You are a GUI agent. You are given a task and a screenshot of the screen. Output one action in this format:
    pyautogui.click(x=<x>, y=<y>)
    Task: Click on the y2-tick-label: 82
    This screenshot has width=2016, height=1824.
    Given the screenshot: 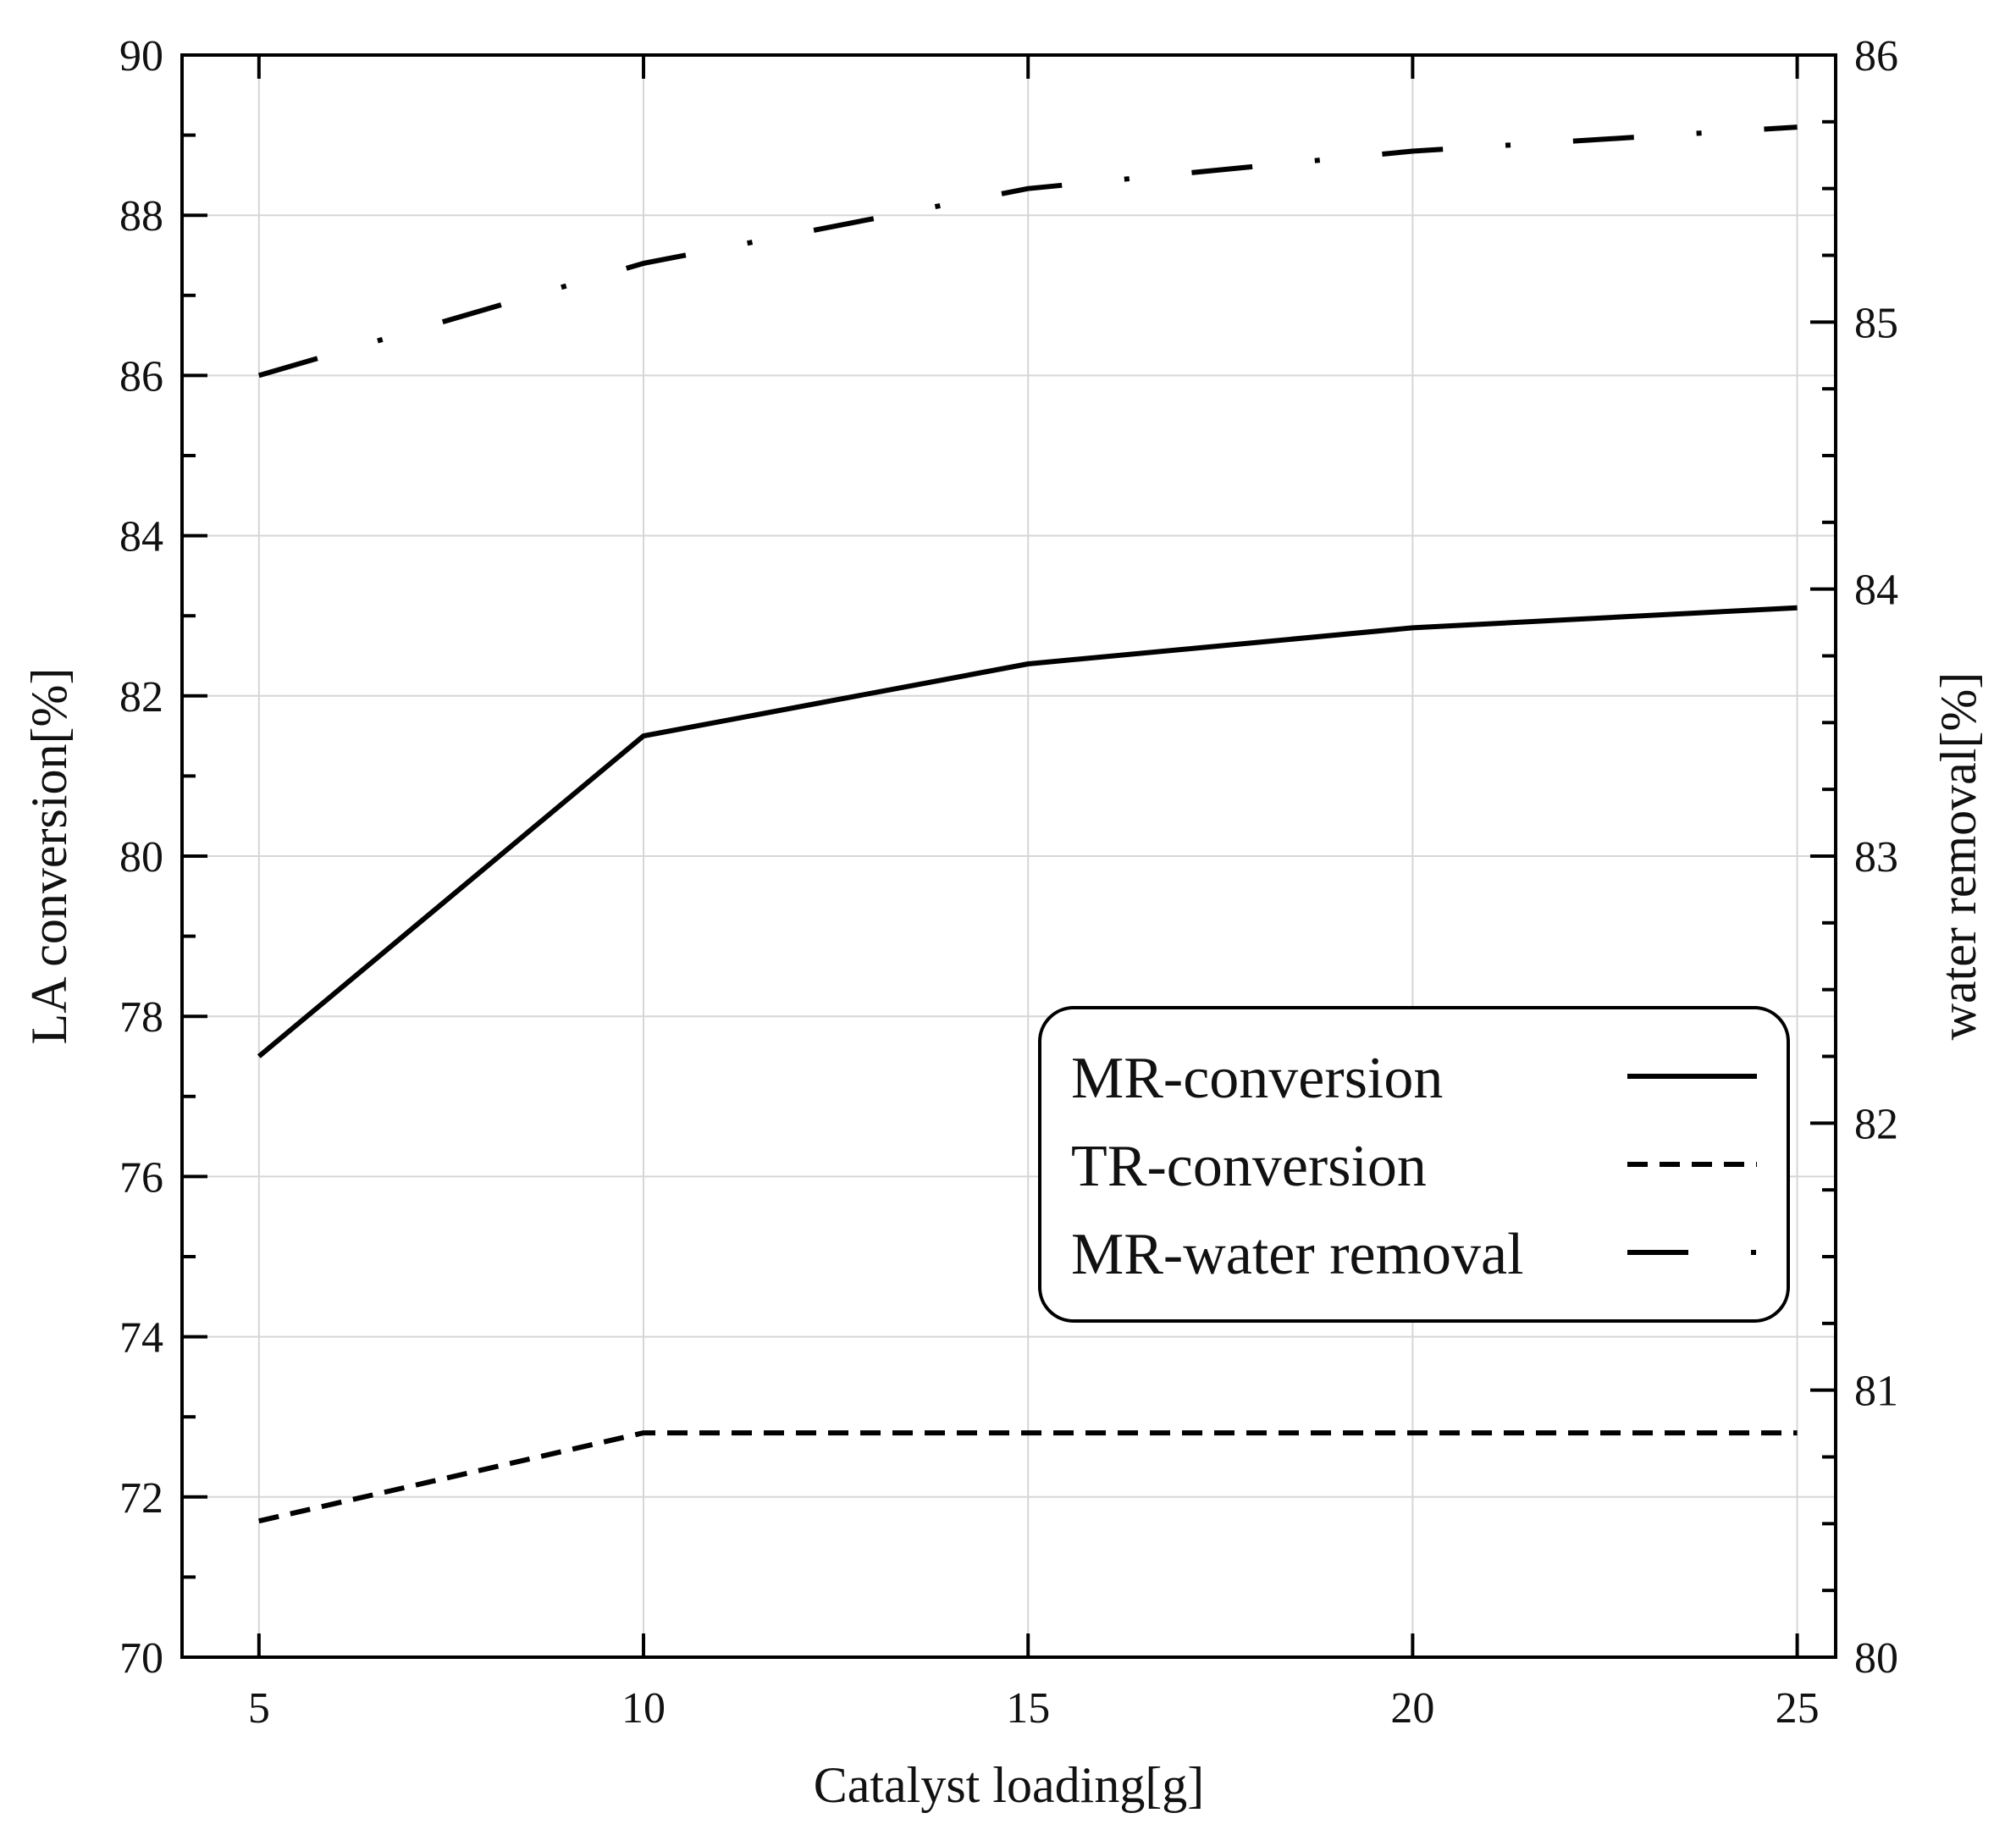 What is the action you would take?
    pyautogui.click(x=1876, y=1124)
    